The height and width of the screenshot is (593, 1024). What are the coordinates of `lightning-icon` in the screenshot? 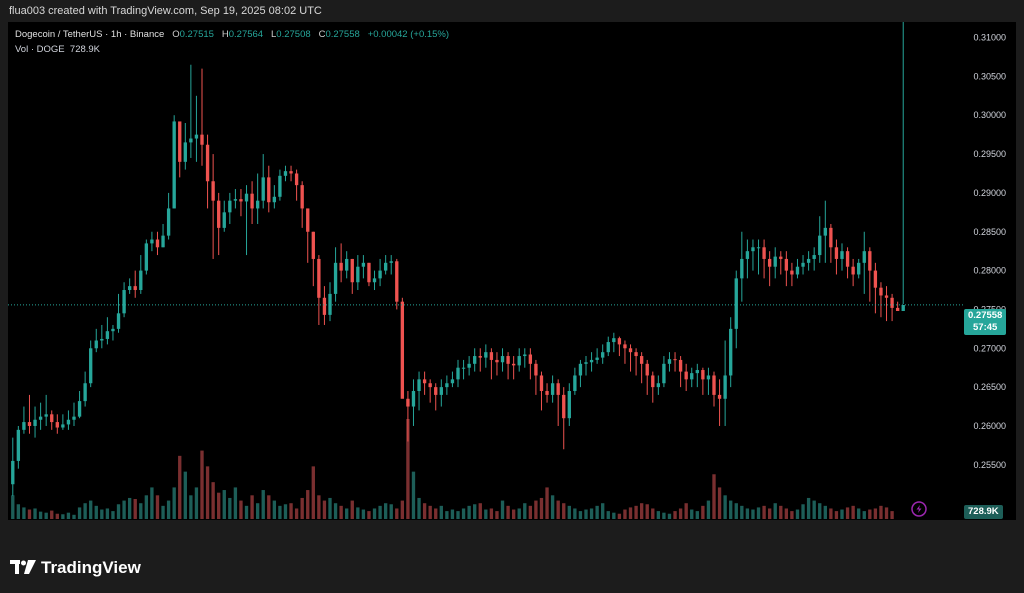 It's located at (919, 509).